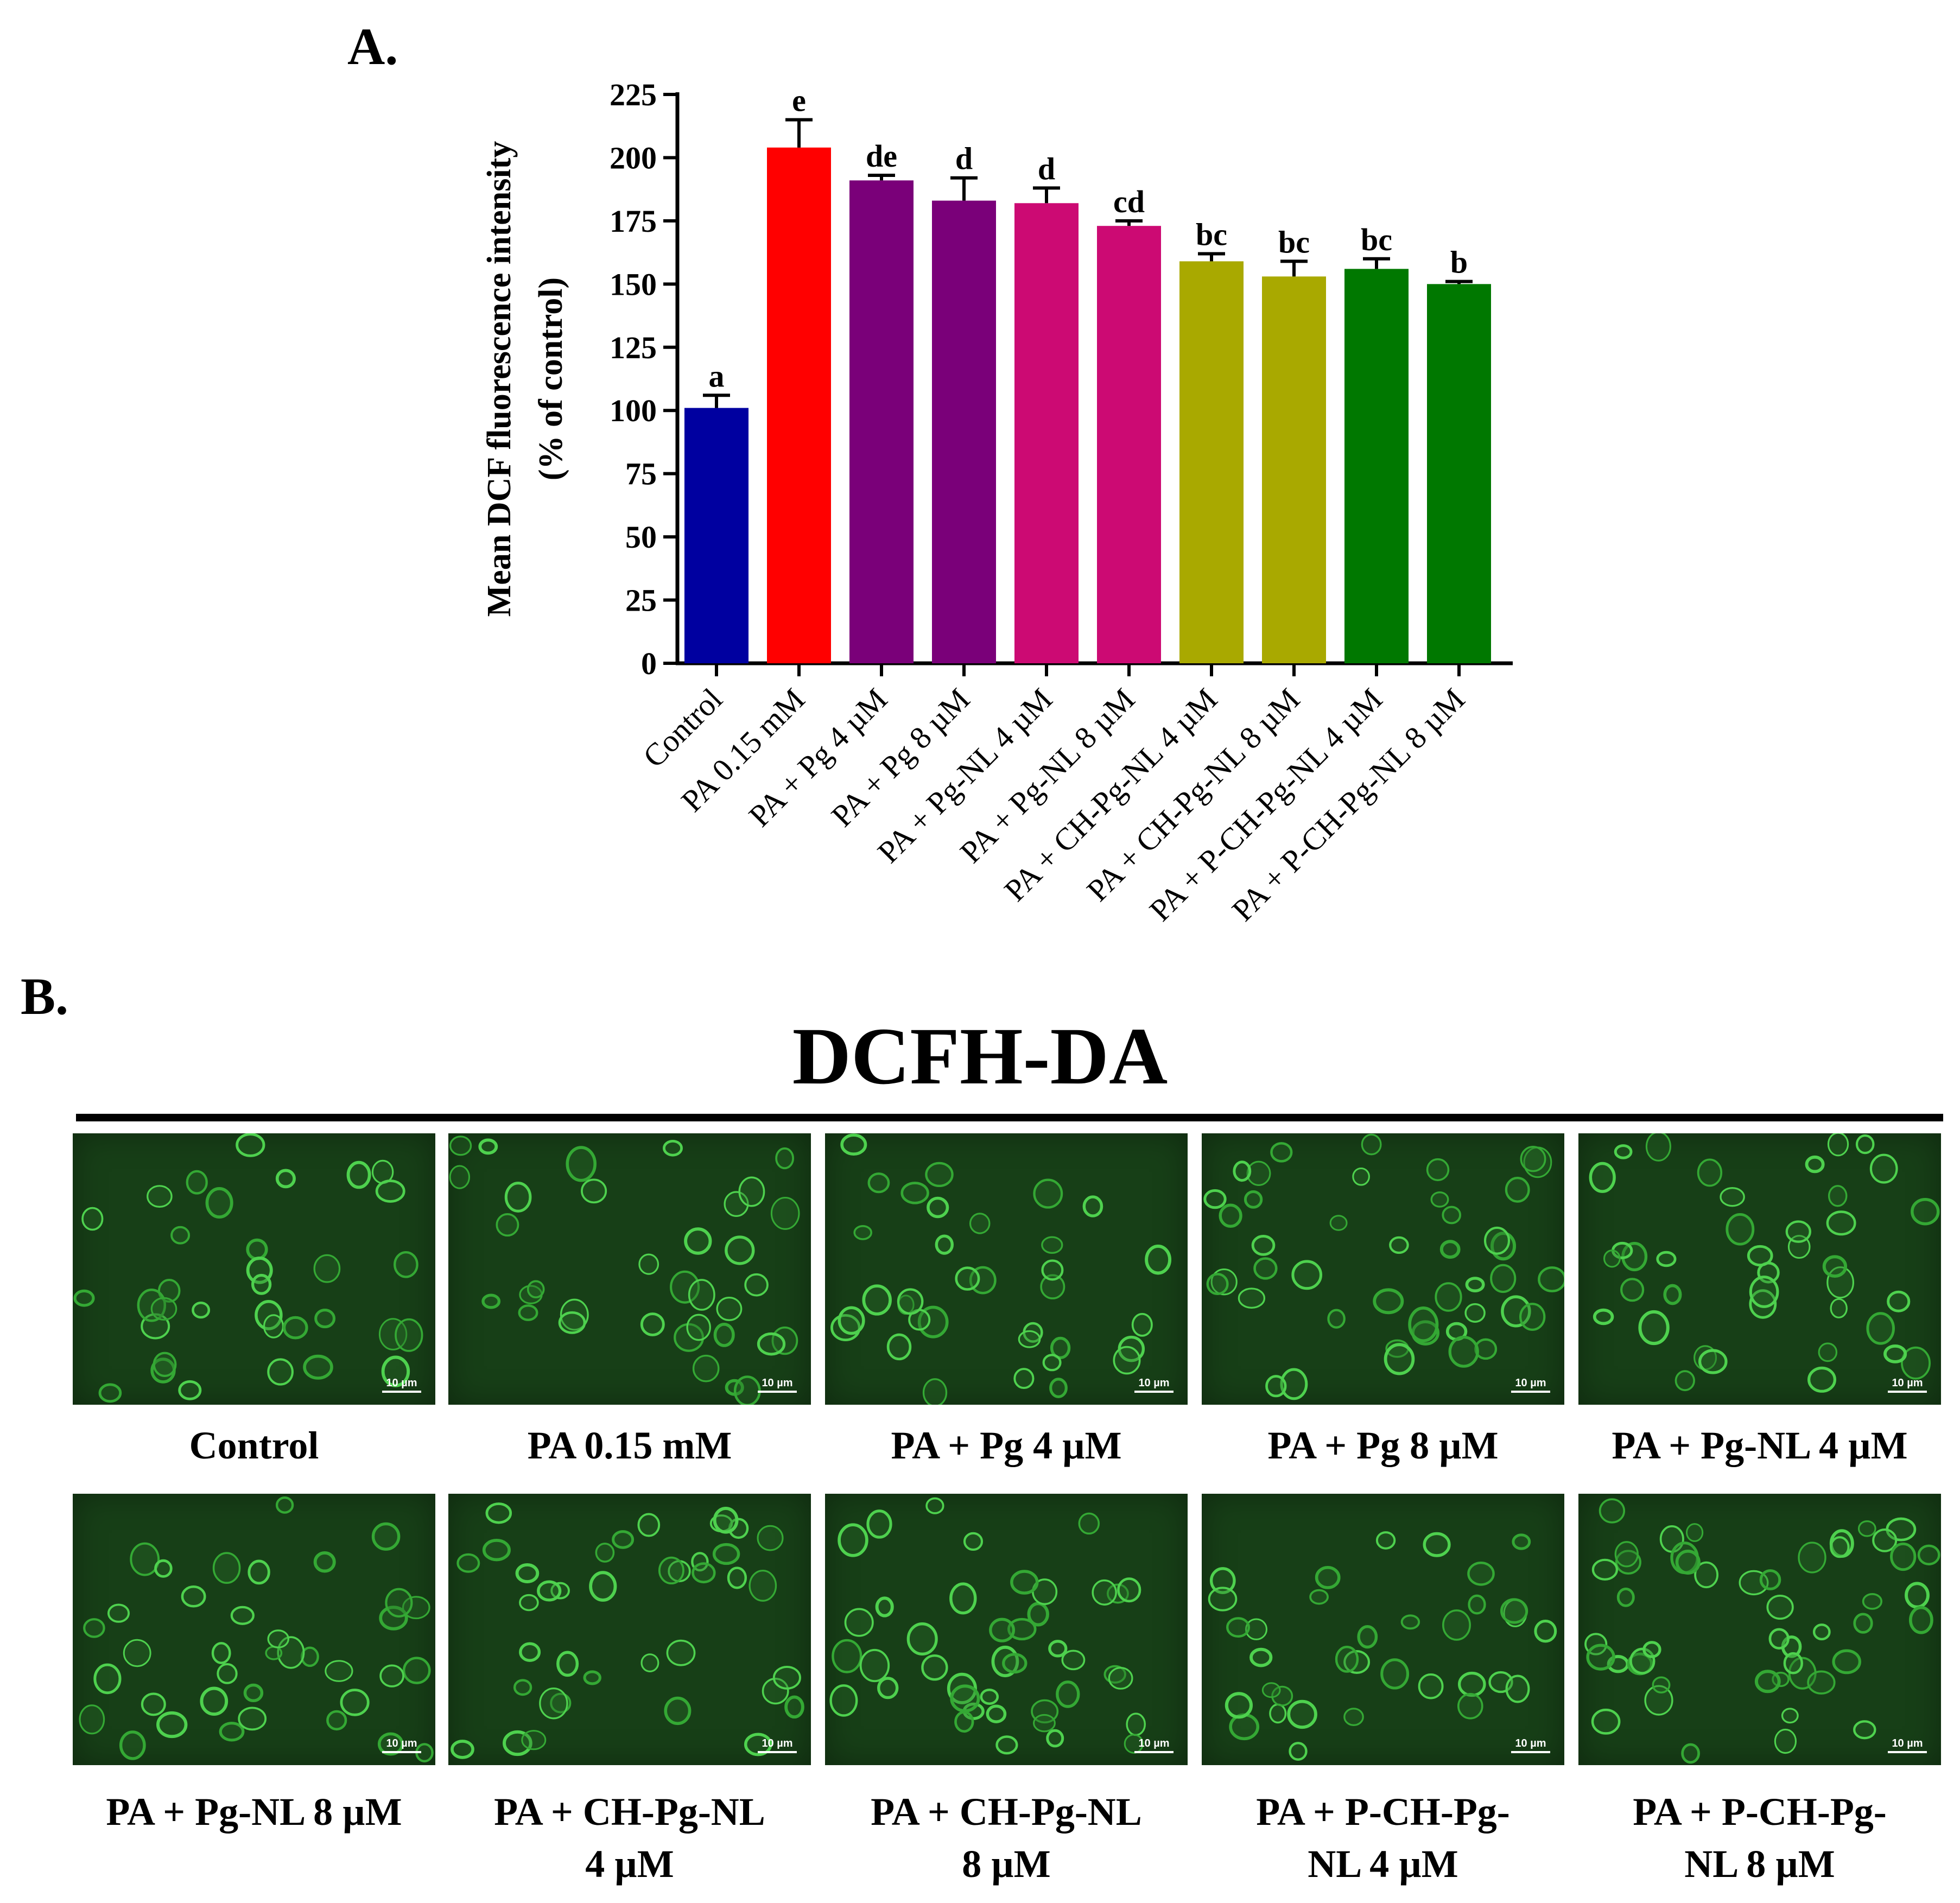 The width and height of the screenshot is (1960, 1903). Describe the element at coordinates (1383, 1812) in the screenshot. I see `caption-line: PA + P-CH-Pg-` at that location.